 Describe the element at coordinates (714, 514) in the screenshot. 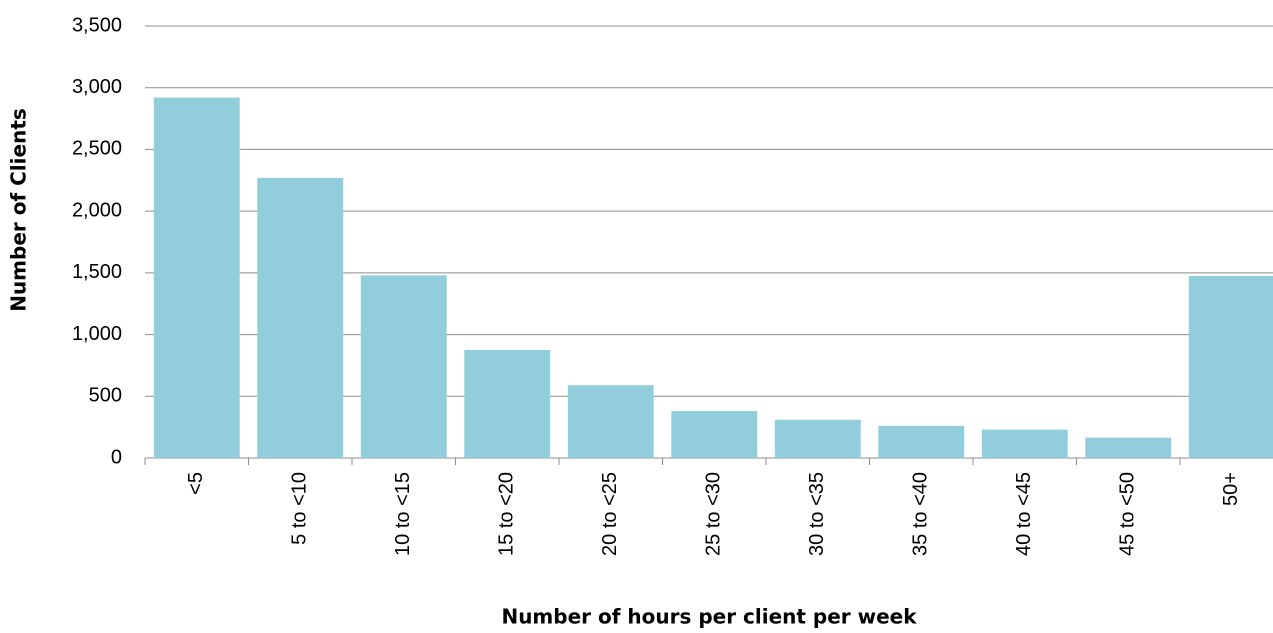

I see `x-tick-label: 25 to <30` at that location.